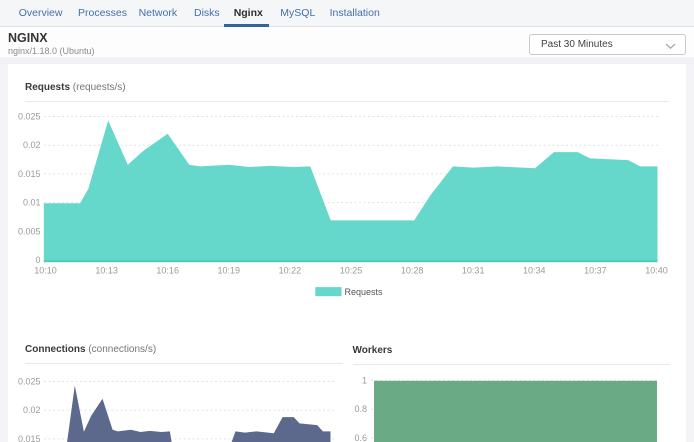 Image resolution: width=694 pixels, height=442 pixels. What do you see at coordinates (412, 271) in the screenshot?
I see `svg-text: 10:28` at bounding box center [412, 271].